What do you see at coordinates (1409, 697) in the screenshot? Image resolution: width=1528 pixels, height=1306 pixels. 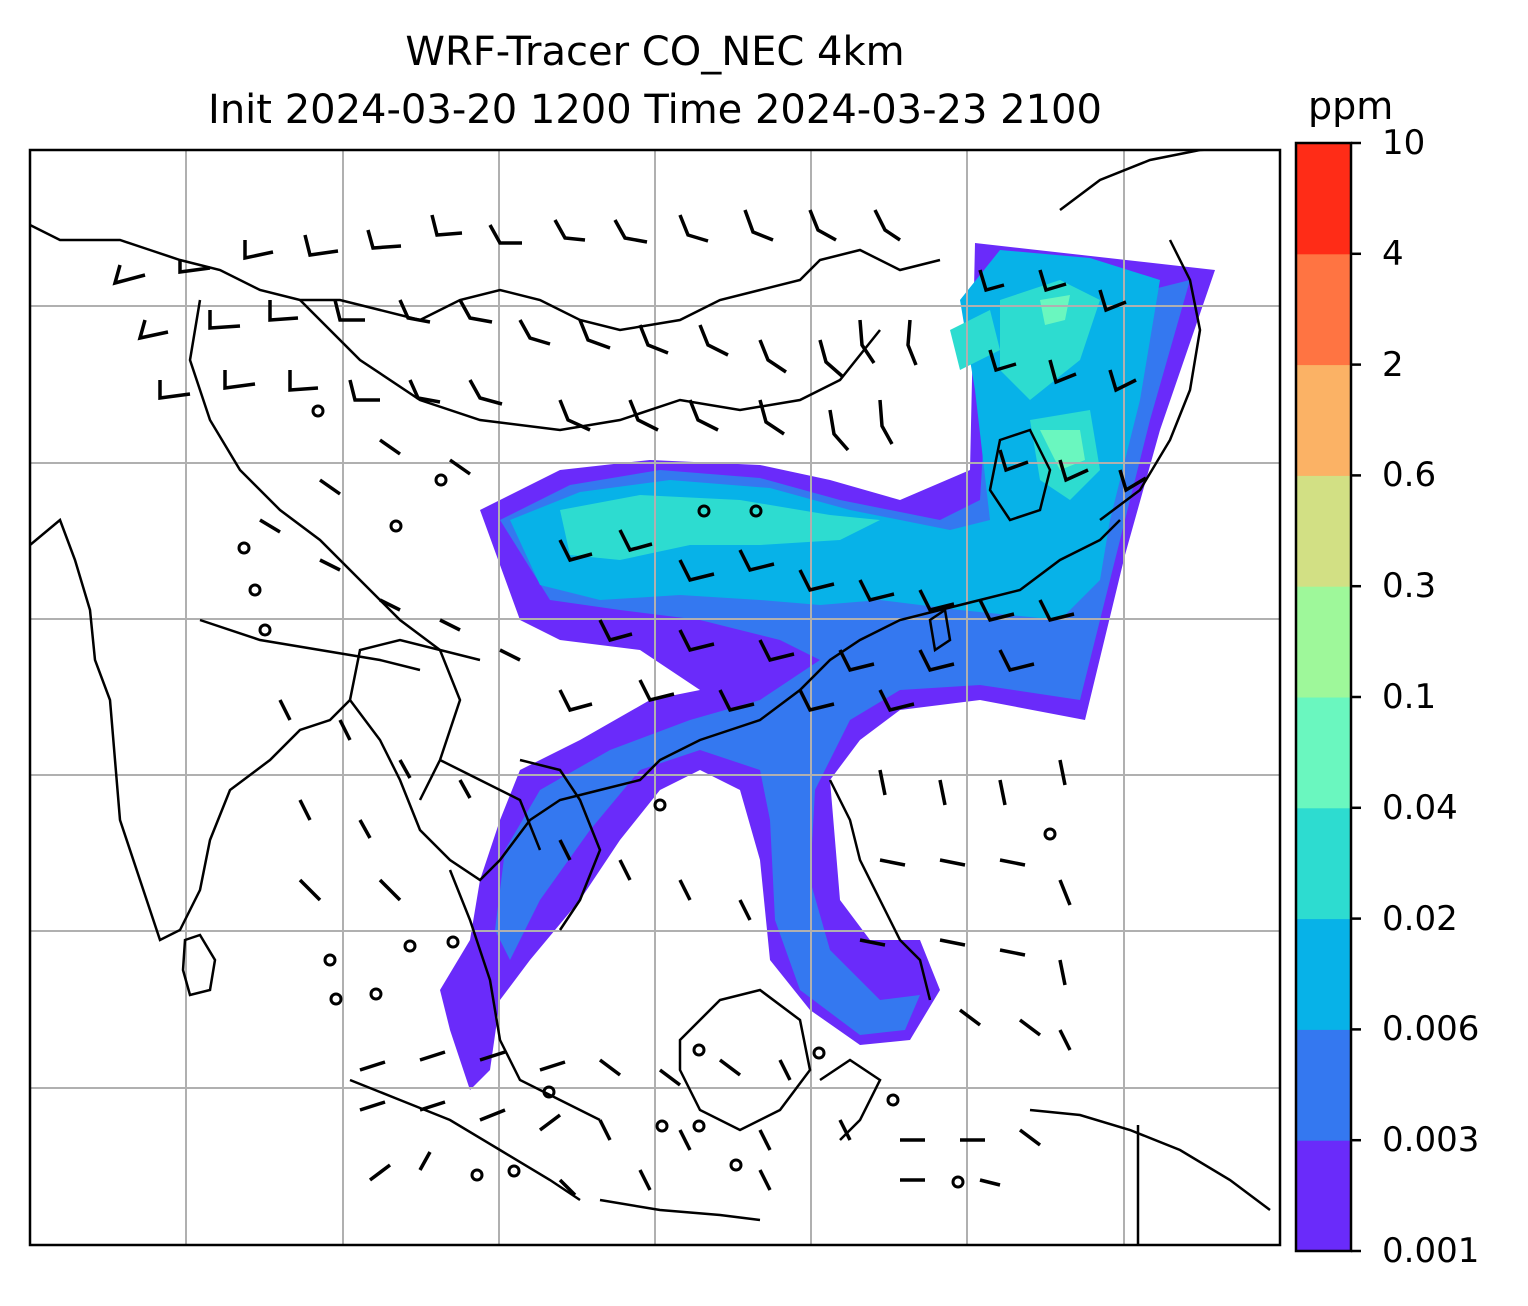 I see `colorbar-tick-label: 0.1` at bounding box center [1409, 697].